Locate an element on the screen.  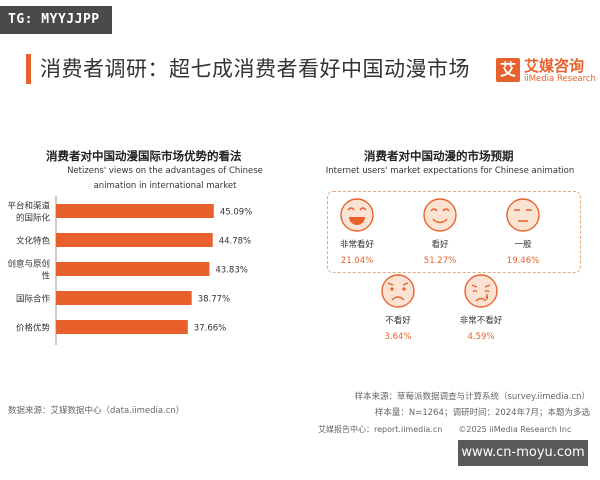
sample-source-note: 样本来源：草莓派数据调查与计算系统（survey.iimedia.cn） is located at coordinates (472, 397).